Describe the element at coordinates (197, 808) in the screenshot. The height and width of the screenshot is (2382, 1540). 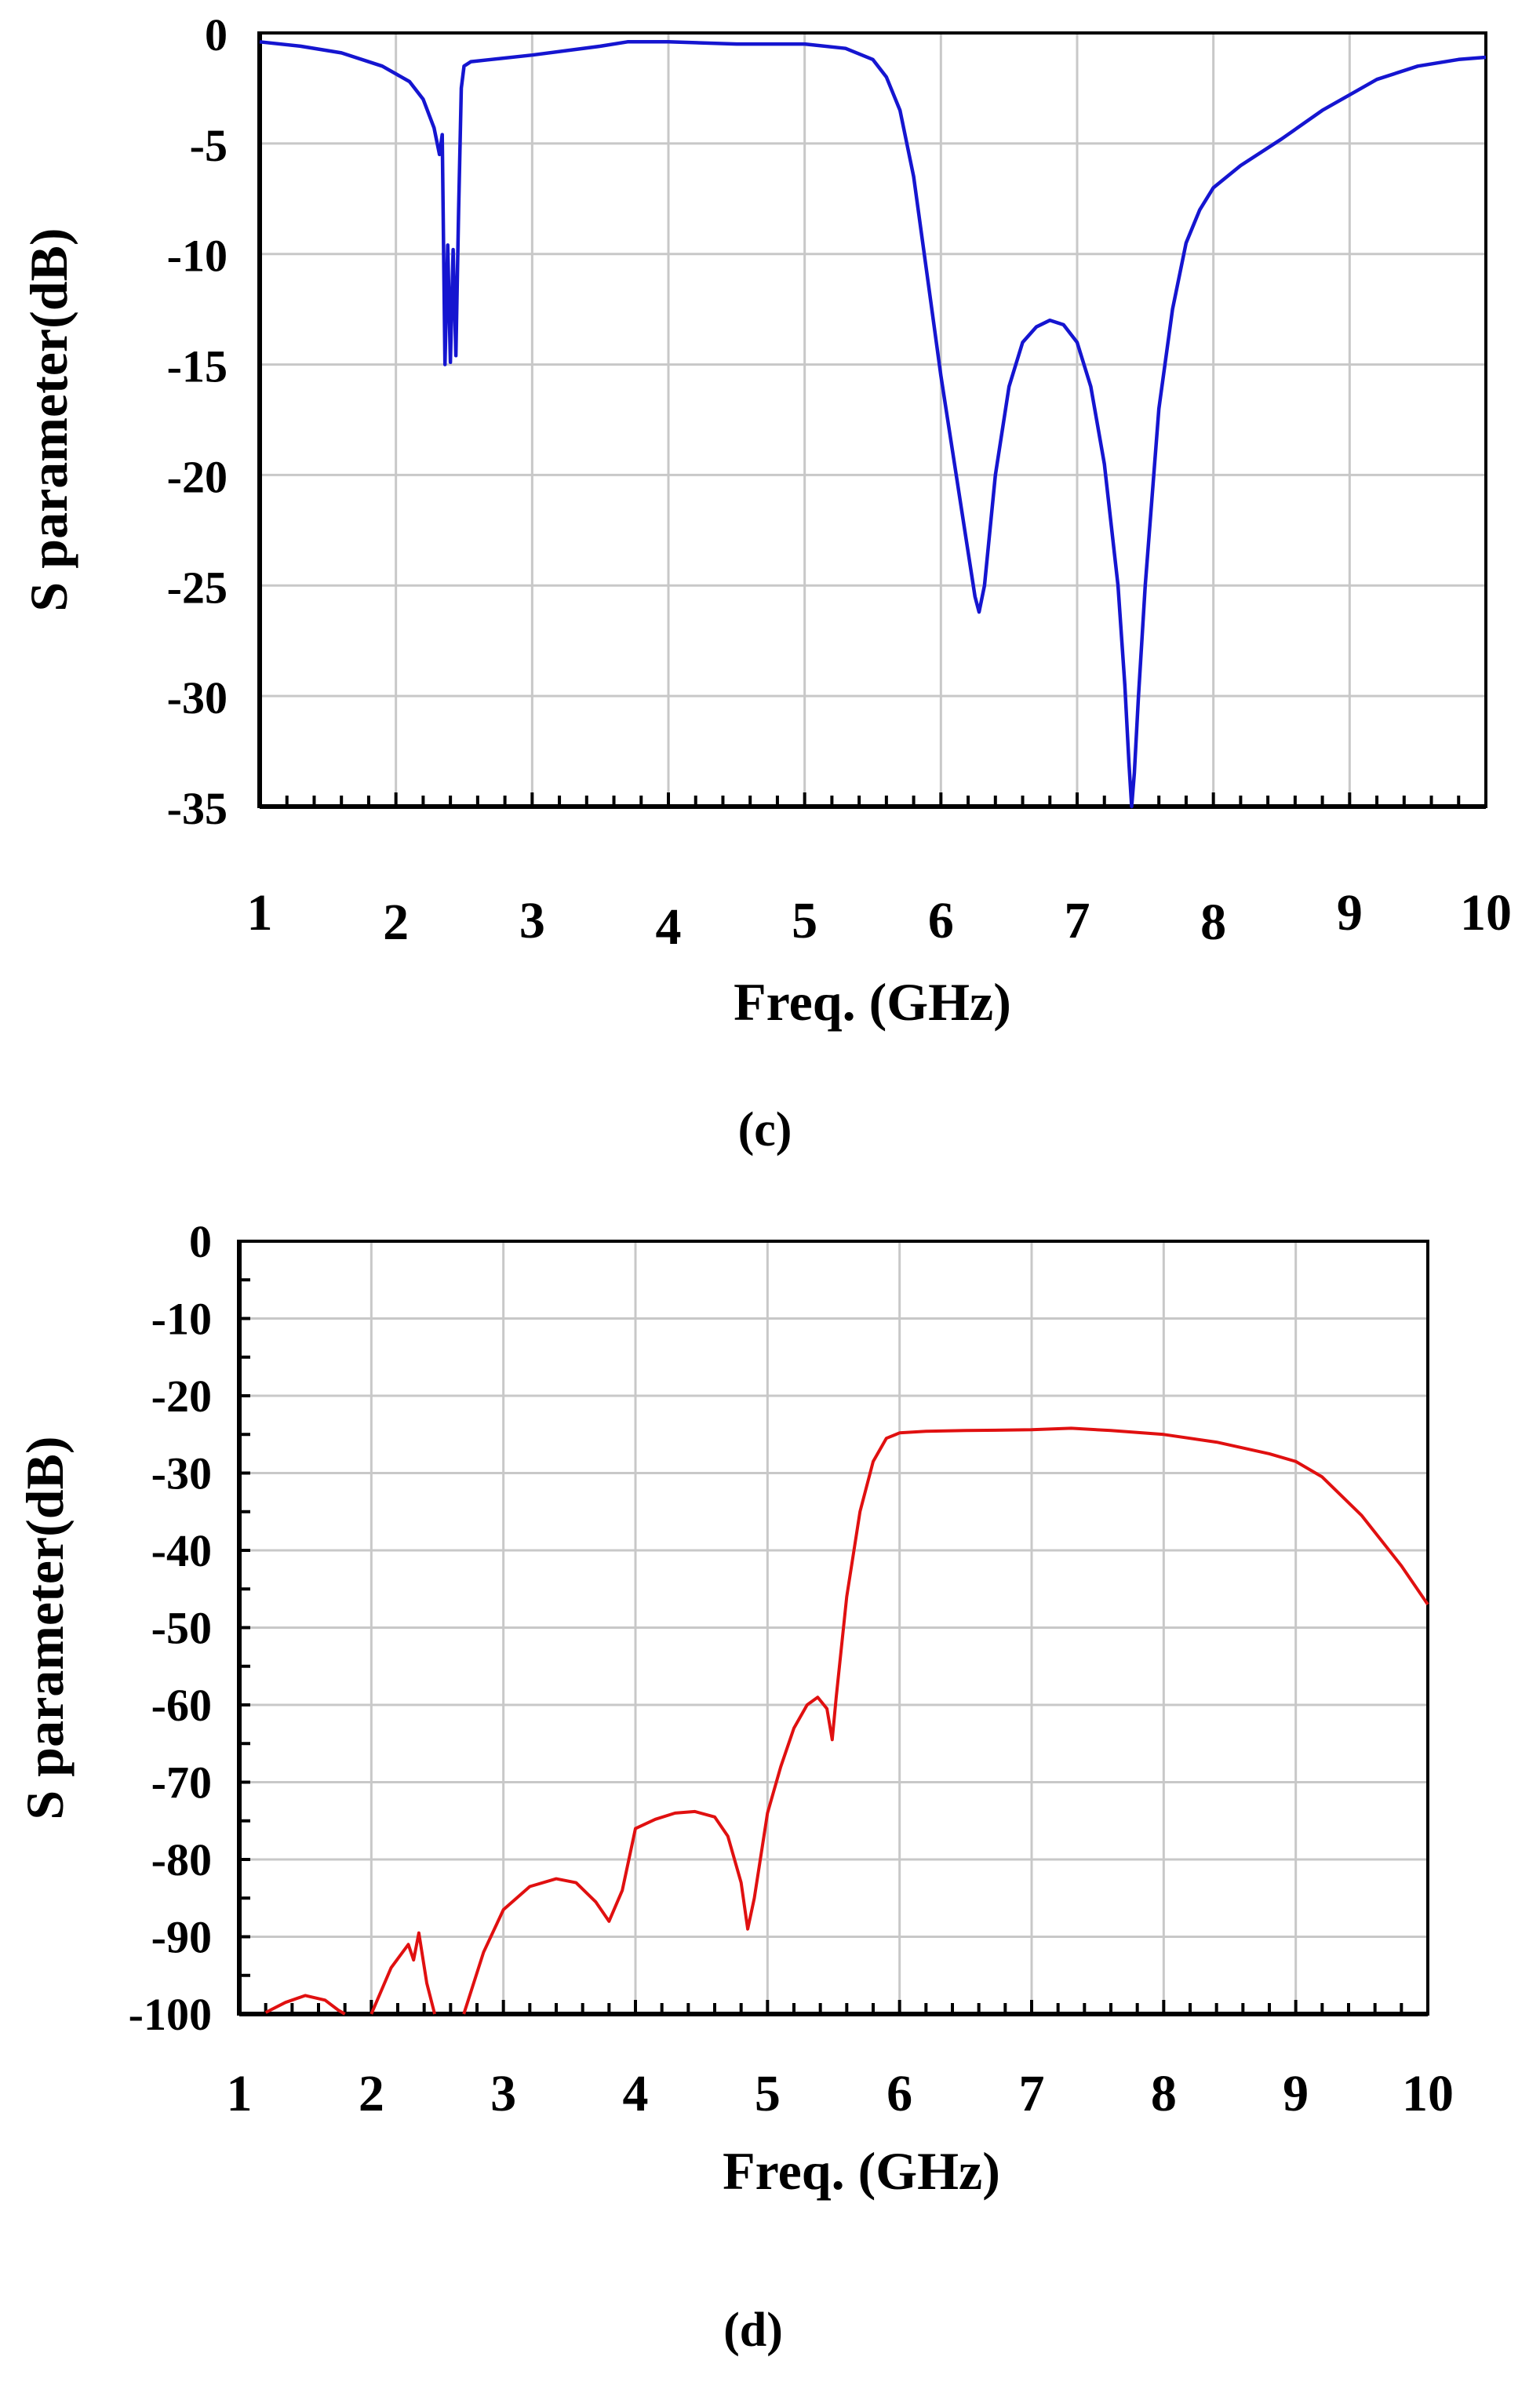
I see `y-tick-label: -35` at that location.